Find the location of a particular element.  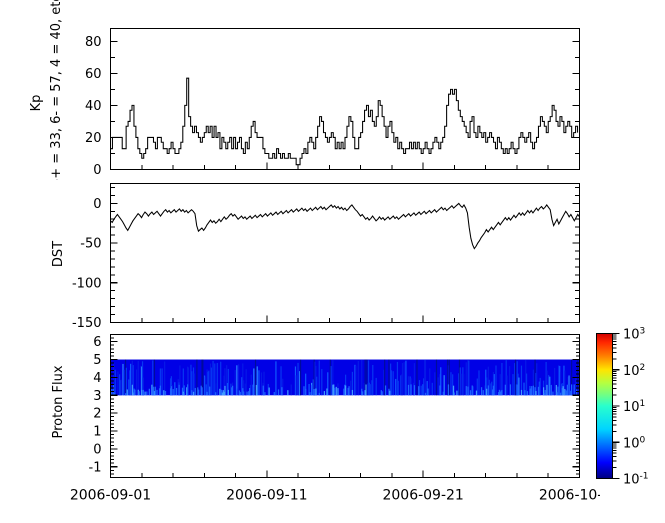

x-axis-label: 2006-09-21 is located at coordinates (422, 496).